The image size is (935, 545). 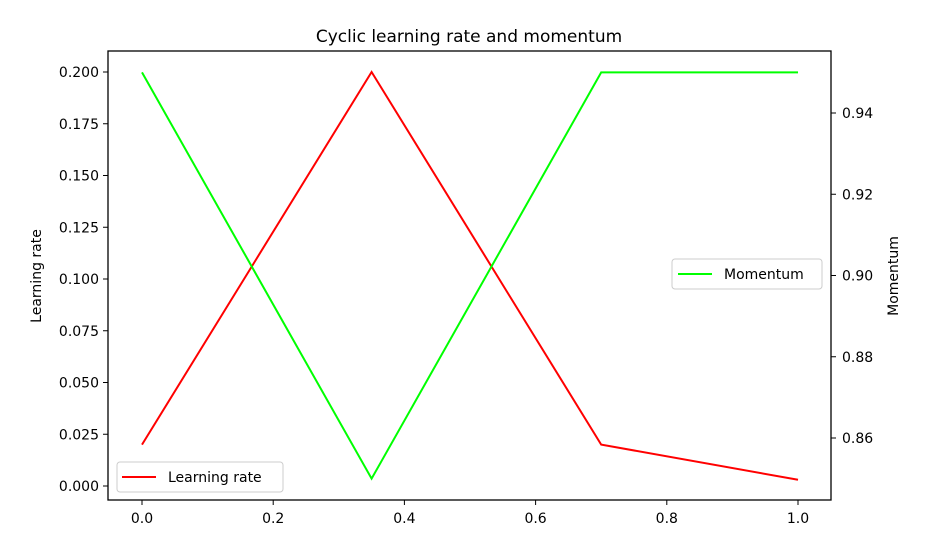 What do you see at coordinates (798, 519) in the screenshot?
I see `x-tick-label: 1.0` at bounding box center [798, 519].